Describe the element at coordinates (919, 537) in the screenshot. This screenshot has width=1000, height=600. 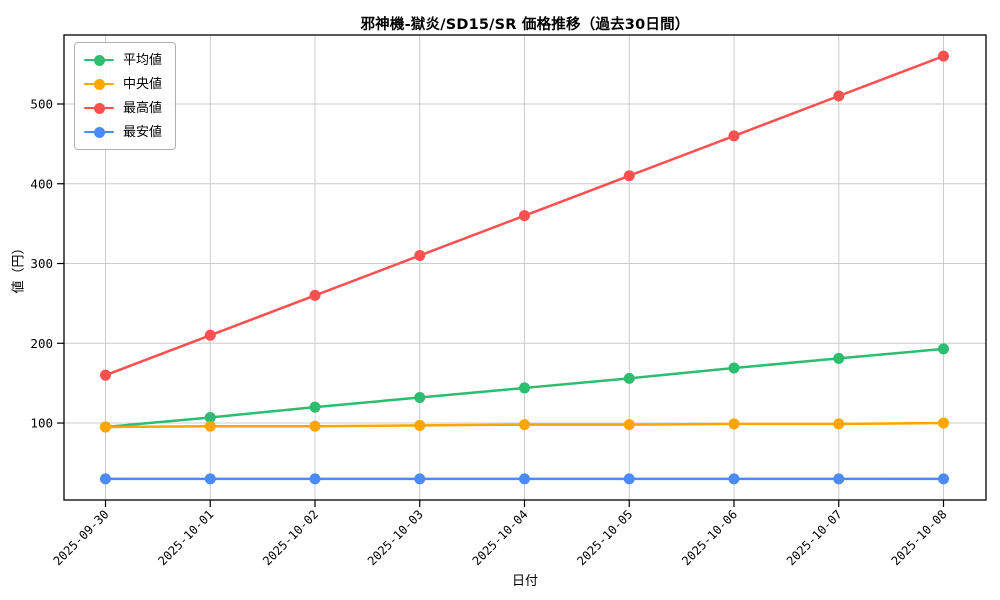
I see `x-tick-label: 2025-10-08` at that location.